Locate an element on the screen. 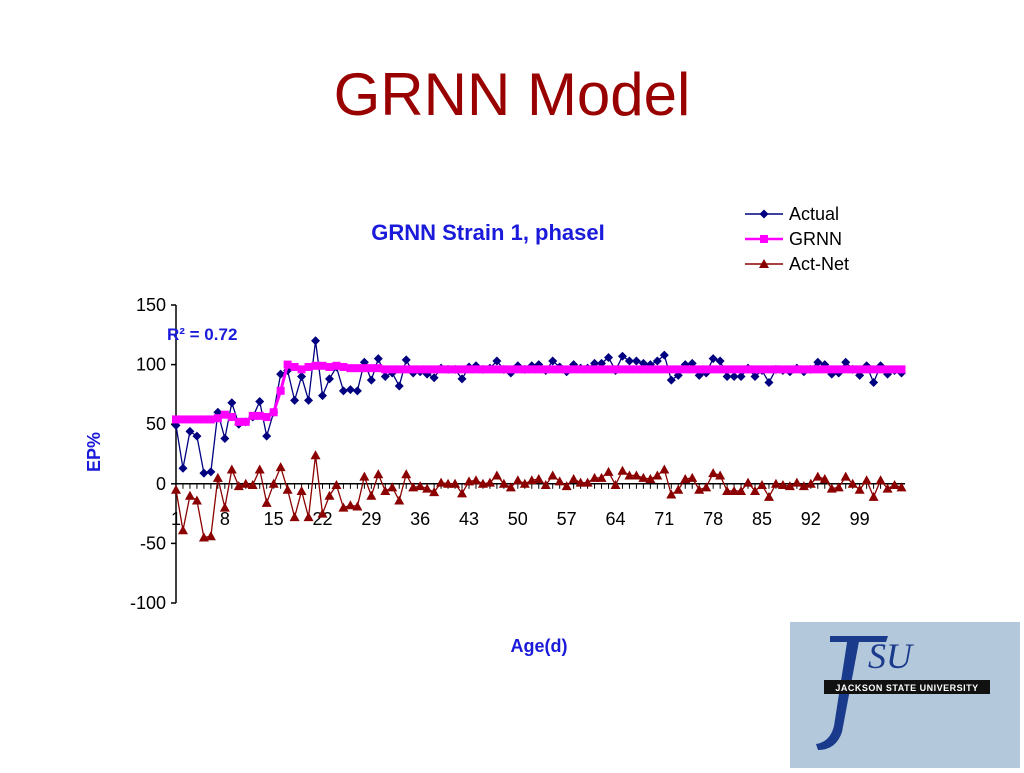 This screenshot has width=1024, height=773. x-tick-label: 22 is located at coordinates (322, 519).